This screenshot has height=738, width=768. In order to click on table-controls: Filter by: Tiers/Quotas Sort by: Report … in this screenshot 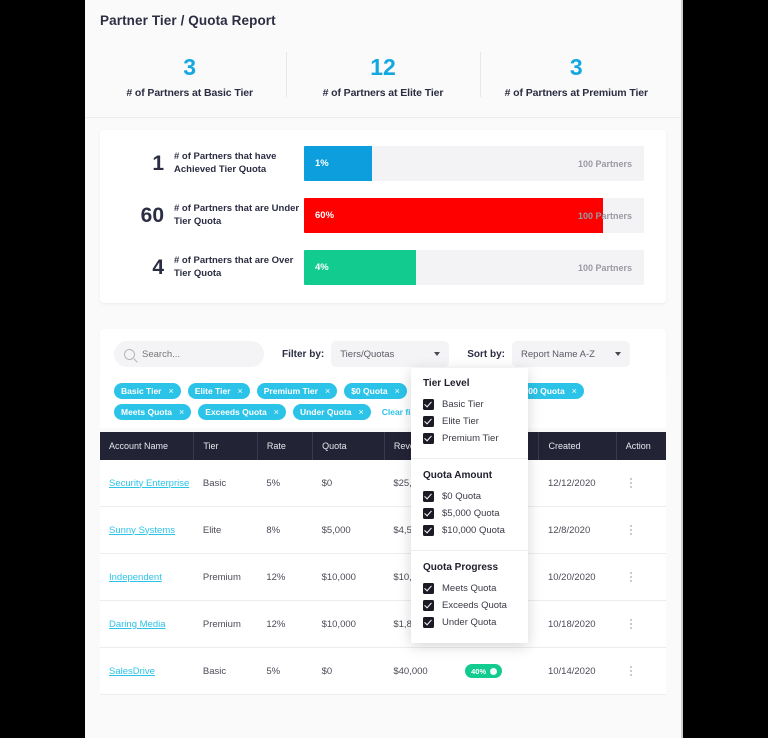, I will do `click(383, 353)`.